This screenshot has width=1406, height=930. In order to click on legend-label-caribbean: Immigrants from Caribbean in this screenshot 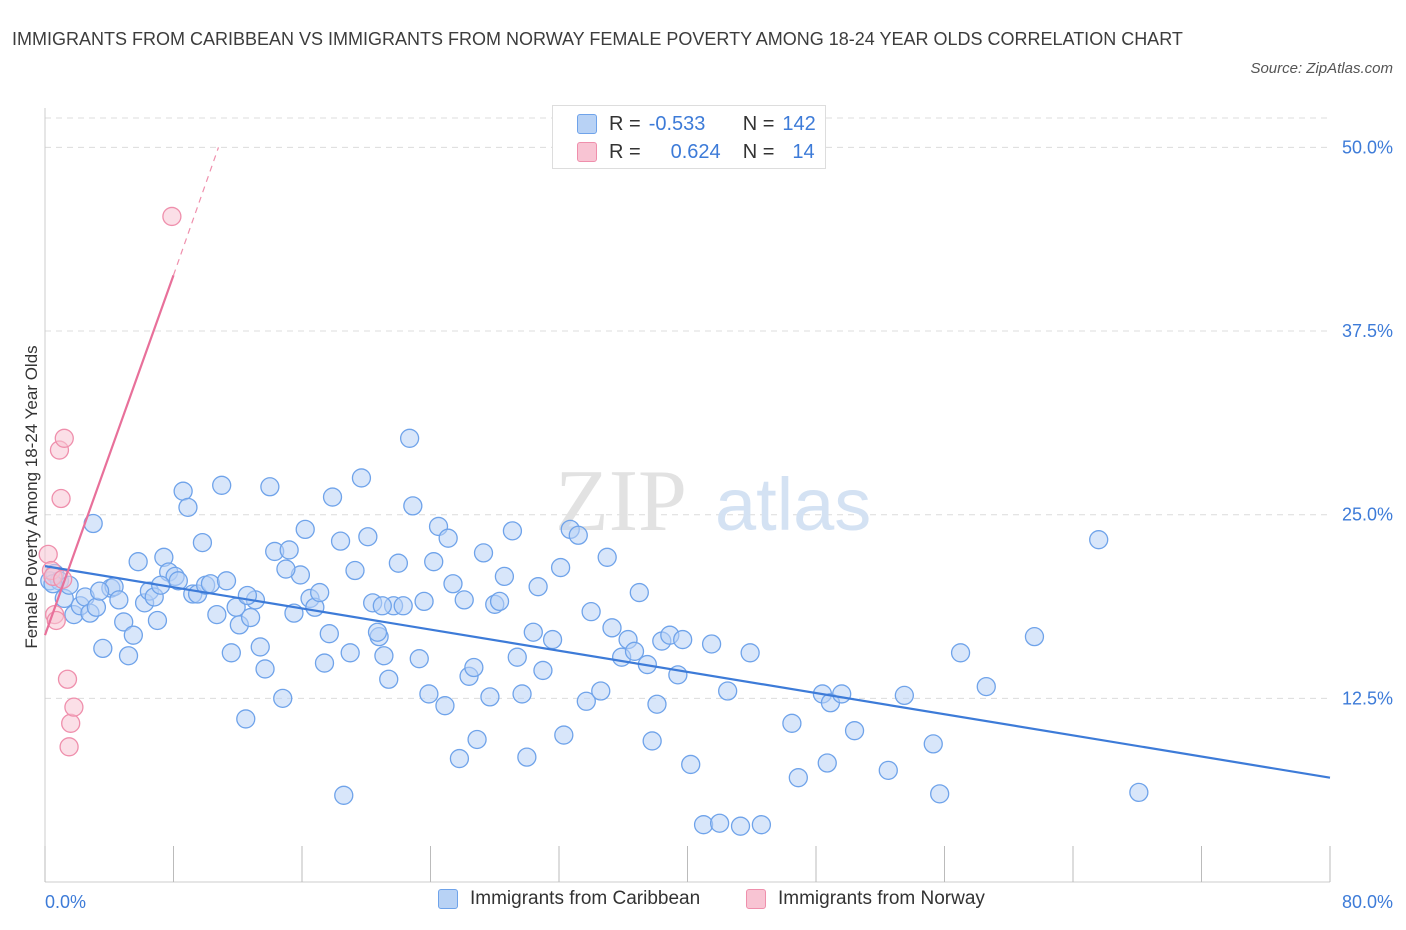, I will do `click(585, 898)`.